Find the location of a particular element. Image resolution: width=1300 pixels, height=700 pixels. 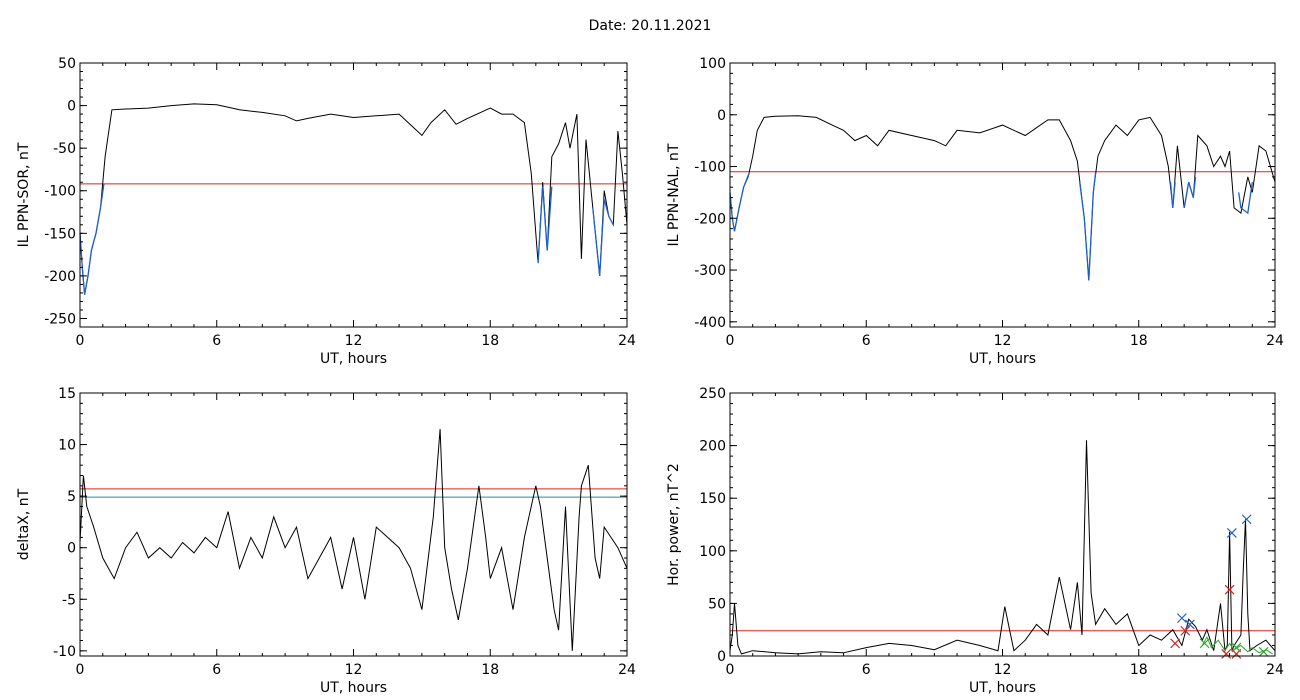

y-axis-label: deltaX, nT is located at coordinates (24, 524).